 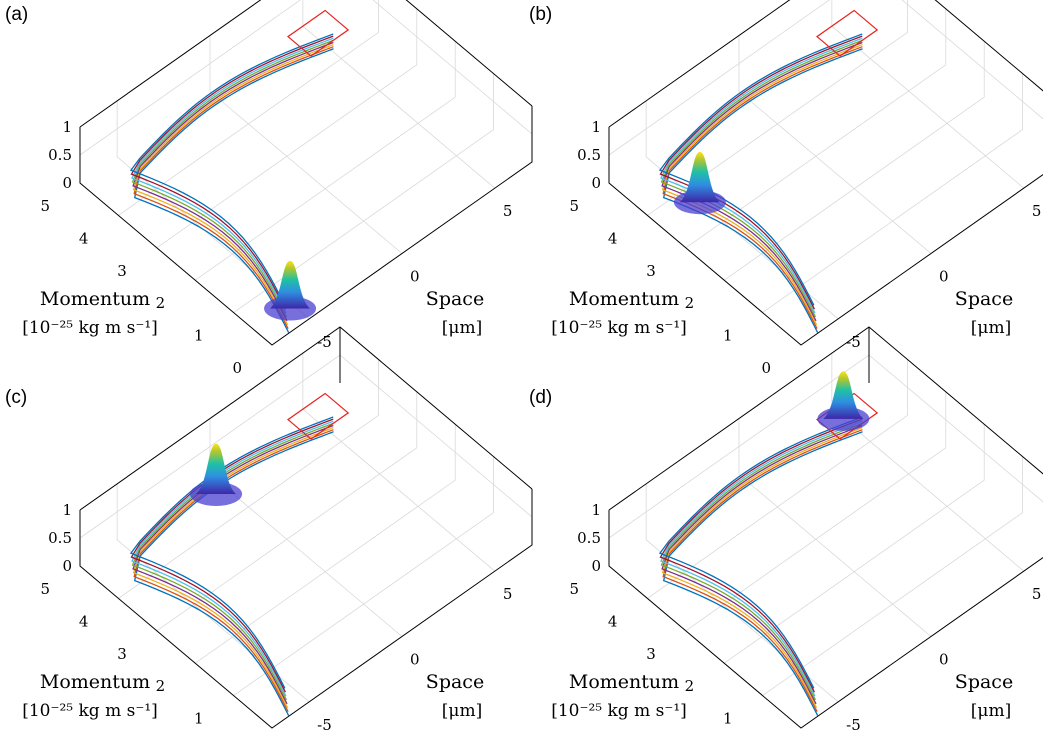 What do you see at coordinates (853, 342) in the screenshot?
I see `y-tick-label: -5` at bounding box center [853, 342].